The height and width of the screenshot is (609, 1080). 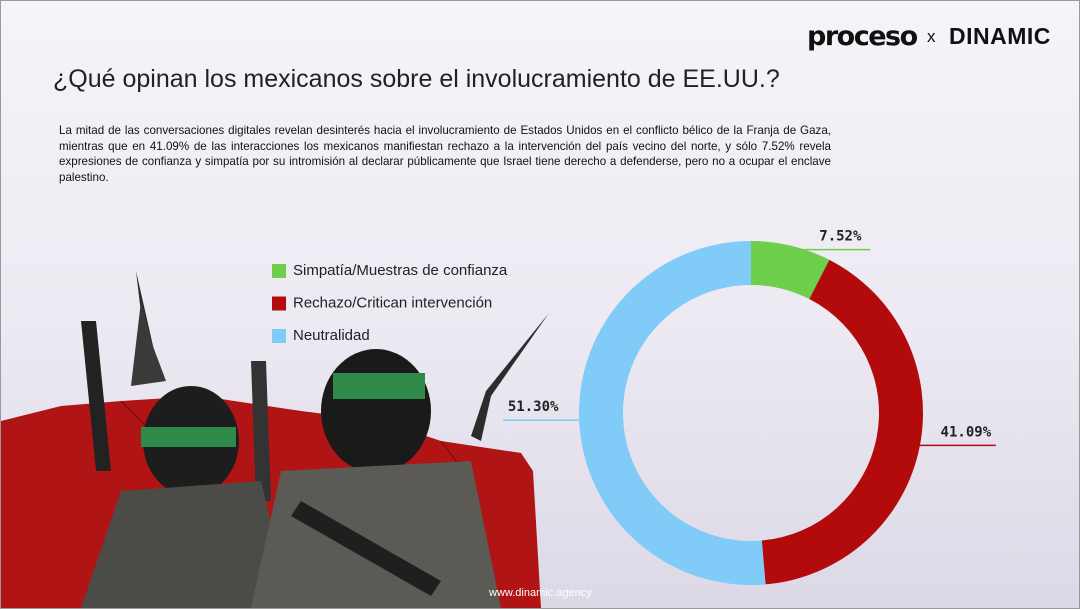 What do you see at coordinates (1000, 36) in the screenshot?
I see `partner-logo: DINAMIC` at bounding box center [1000, 36].